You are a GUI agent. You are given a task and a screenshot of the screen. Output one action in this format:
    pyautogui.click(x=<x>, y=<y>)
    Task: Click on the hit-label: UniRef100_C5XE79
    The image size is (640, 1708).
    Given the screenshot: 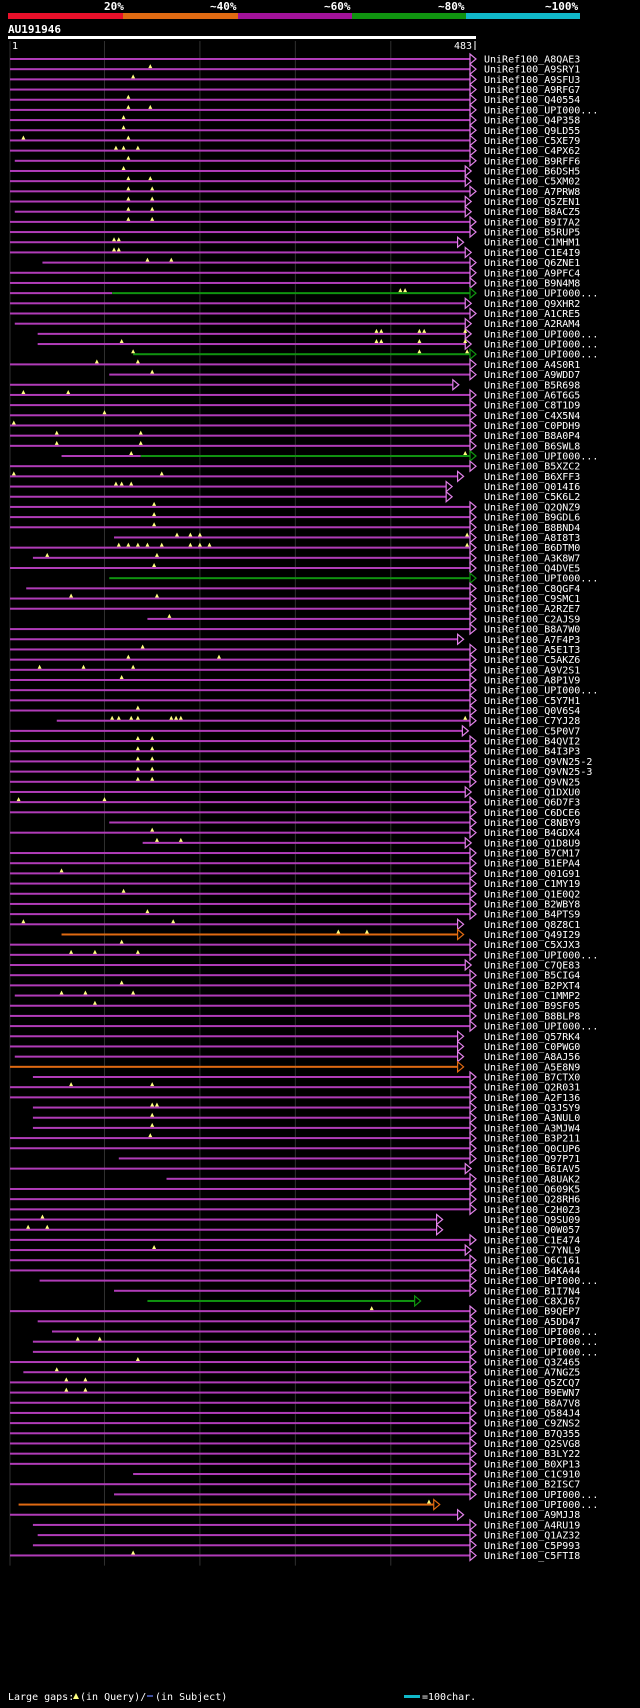 What is the action you would take?
    pyautogui.click(x=532, y=141)
    